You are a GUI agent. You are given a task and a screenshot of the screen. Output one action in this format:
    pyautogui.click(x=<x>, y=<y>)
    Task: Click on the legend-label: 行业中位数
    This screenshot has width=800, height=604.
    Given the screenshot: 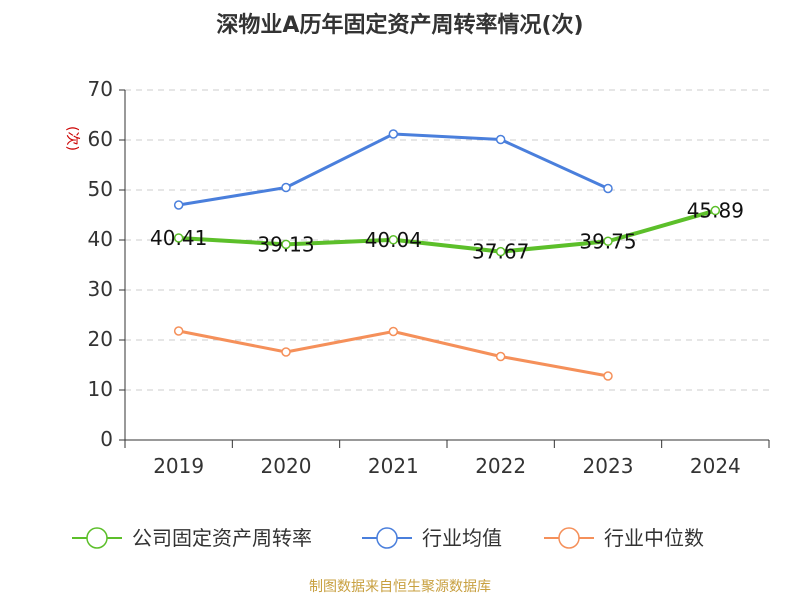 What is the action you would take?
    pyautogui.click(x=654, y=538)
    